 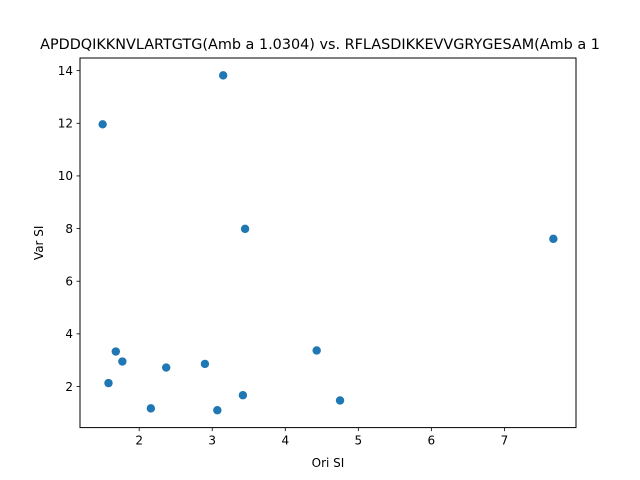 I want to click on y-tick-label: 10, so click(x=65, y=176).